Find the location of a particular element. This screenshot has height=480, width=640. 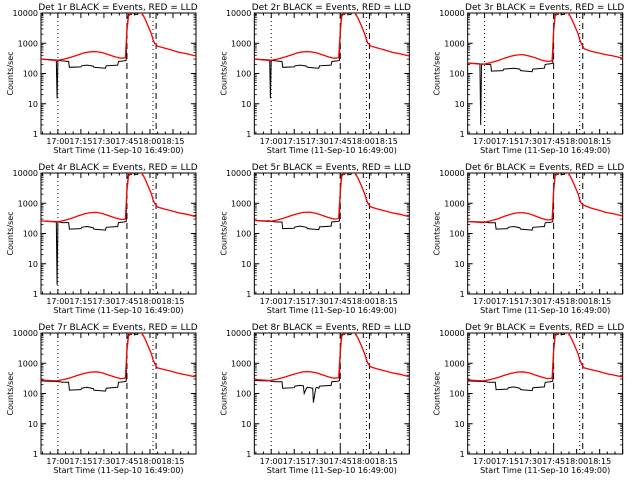

chart-title: Det 9r BLACK = Events, RED = LLD is located at coordinates (544, 328).